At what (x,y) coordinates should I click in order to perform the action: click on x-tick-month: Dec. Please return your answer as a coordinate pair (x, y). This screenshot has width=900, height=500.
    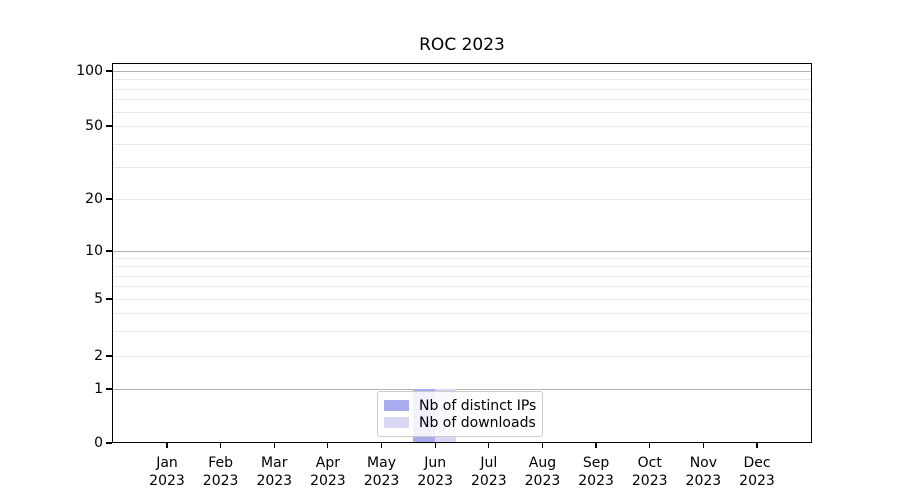
    Looking at the image, I should click on (757, 463).